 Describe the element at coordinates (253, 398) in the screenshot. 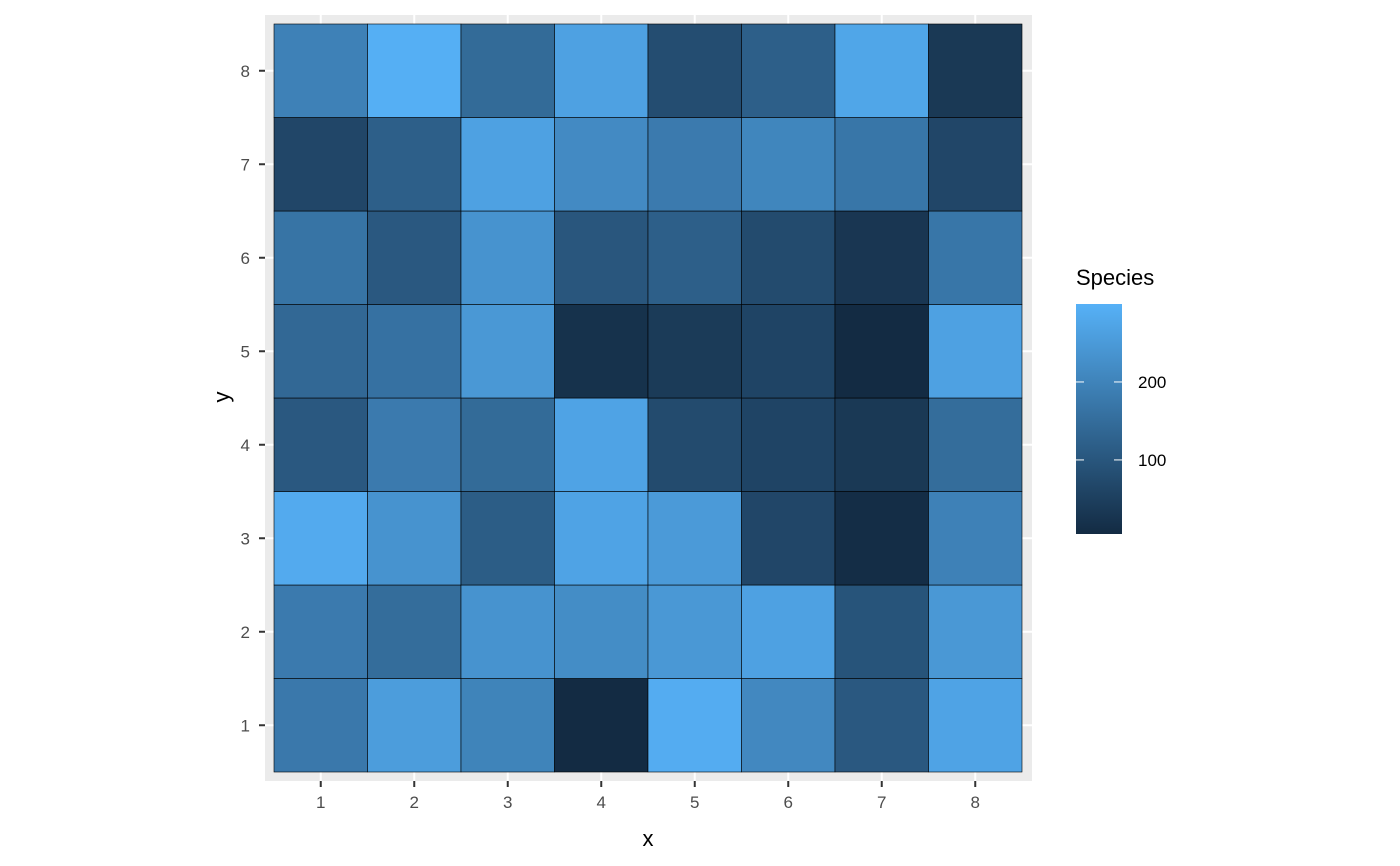

I see `y-axis: 1 2 3 4 5 6 7 8` at that location.